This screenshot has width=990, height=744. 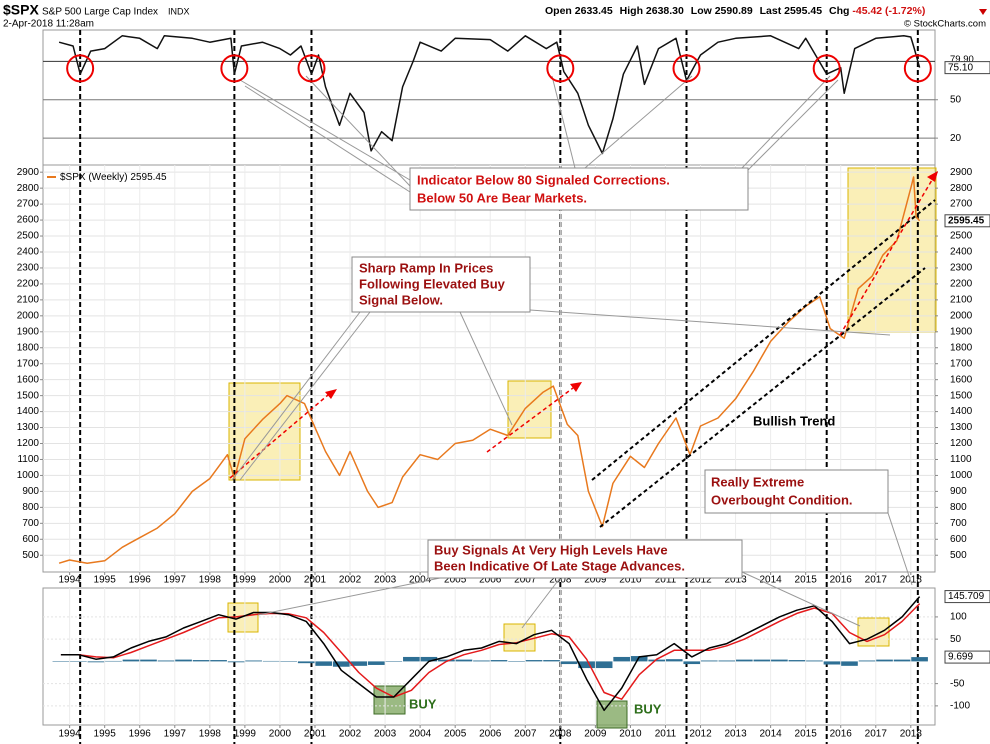 I want to click on y-tick-label: 2400, so click(x=961, y=252).